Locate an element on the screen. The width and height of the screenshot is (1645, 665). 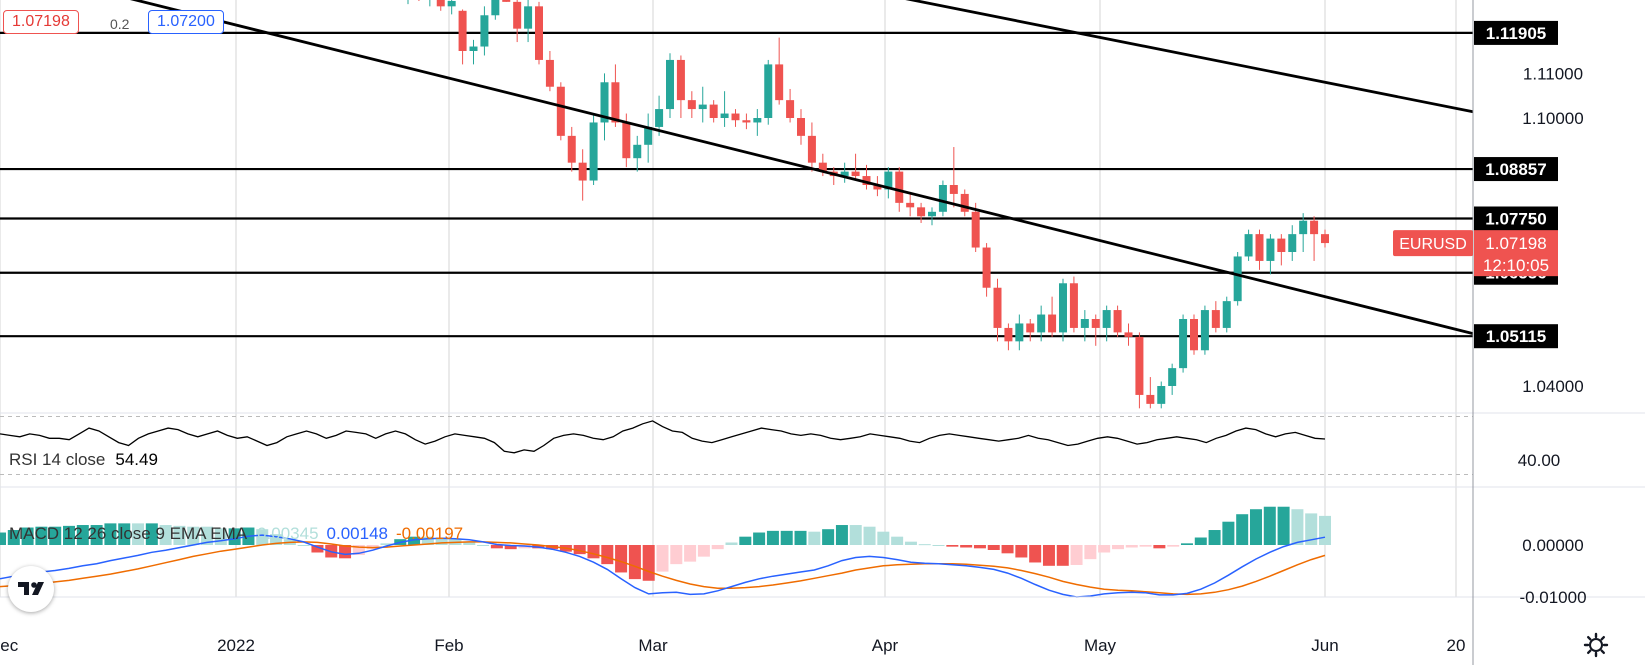
gear-icon is located at coordinates (1596, 645).